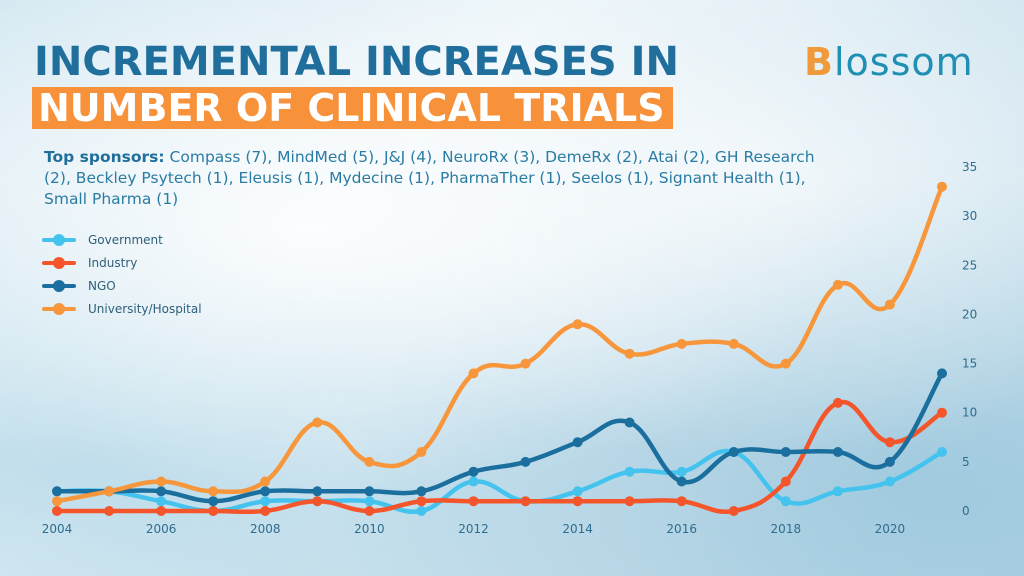 This screenshot has height=576, width=1024. Describe the element at coordinates (473, 481) in the screenshot. I see `point-government-2012` at that location.